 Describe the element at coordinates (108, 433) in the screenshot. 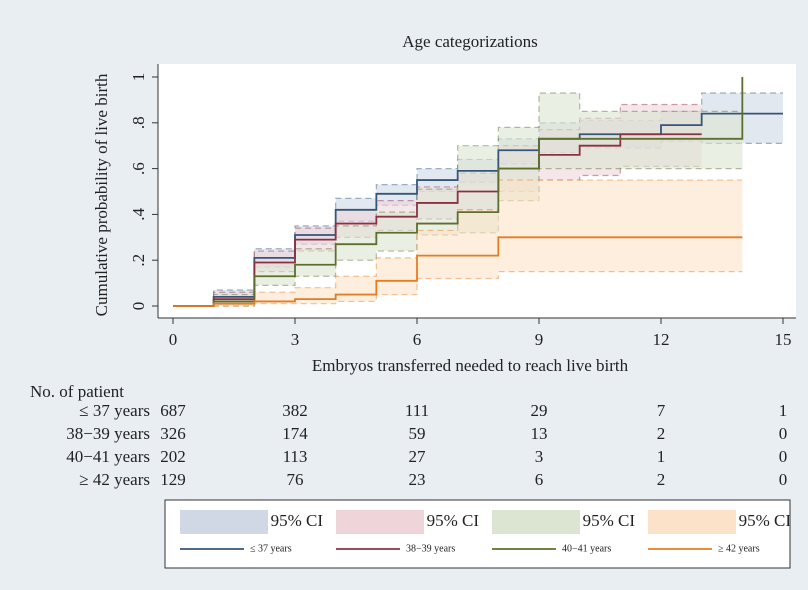

I see `risk-row-label: 38−39 years` at that location.